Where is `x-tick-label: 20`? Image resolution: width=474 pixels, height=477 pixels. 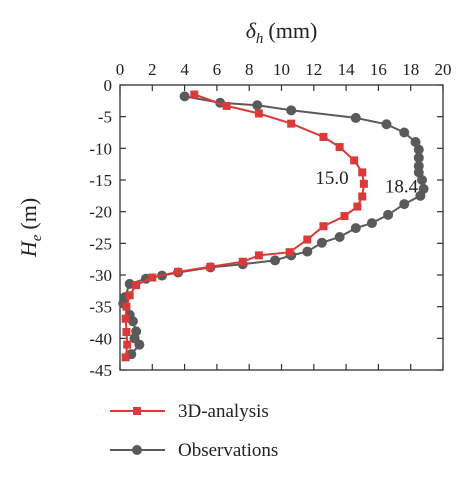
x-tick-label: 20 is located at coordinates (443, 69).